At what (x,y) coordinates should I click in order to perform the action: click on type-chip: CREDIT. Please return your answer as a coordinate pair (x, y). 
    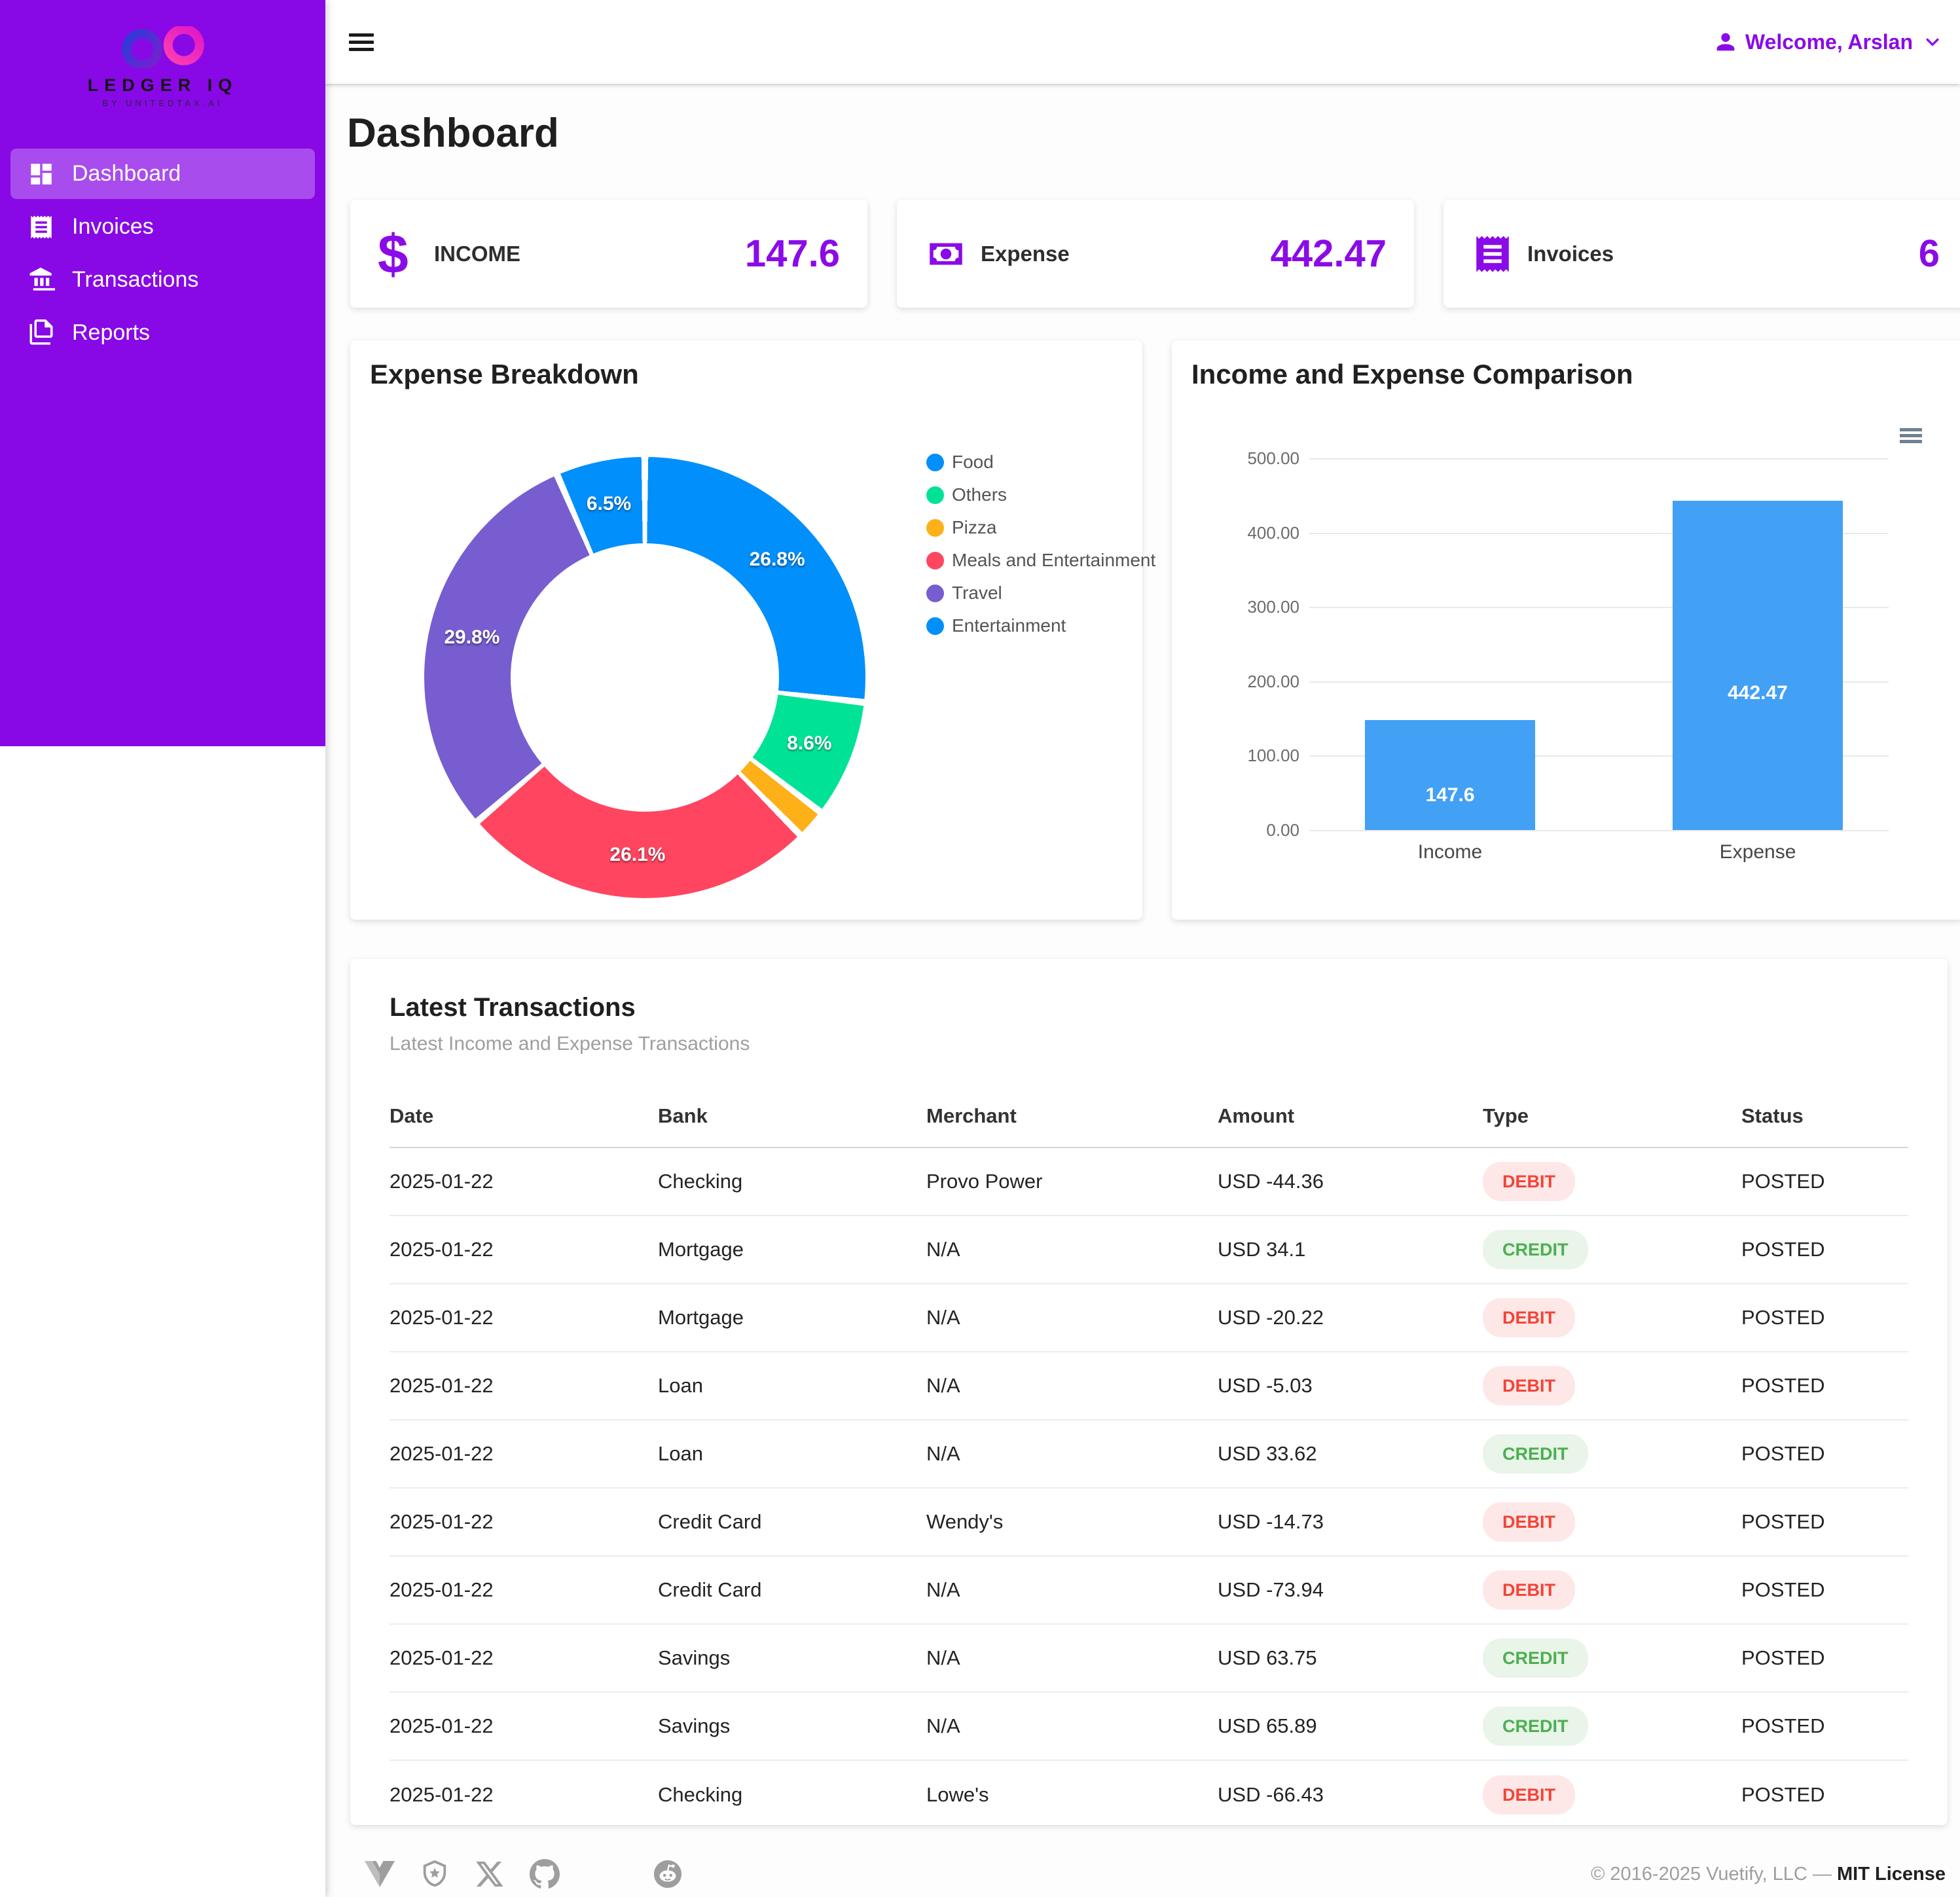
    Looking at the image, I should click on (1535, 1453).